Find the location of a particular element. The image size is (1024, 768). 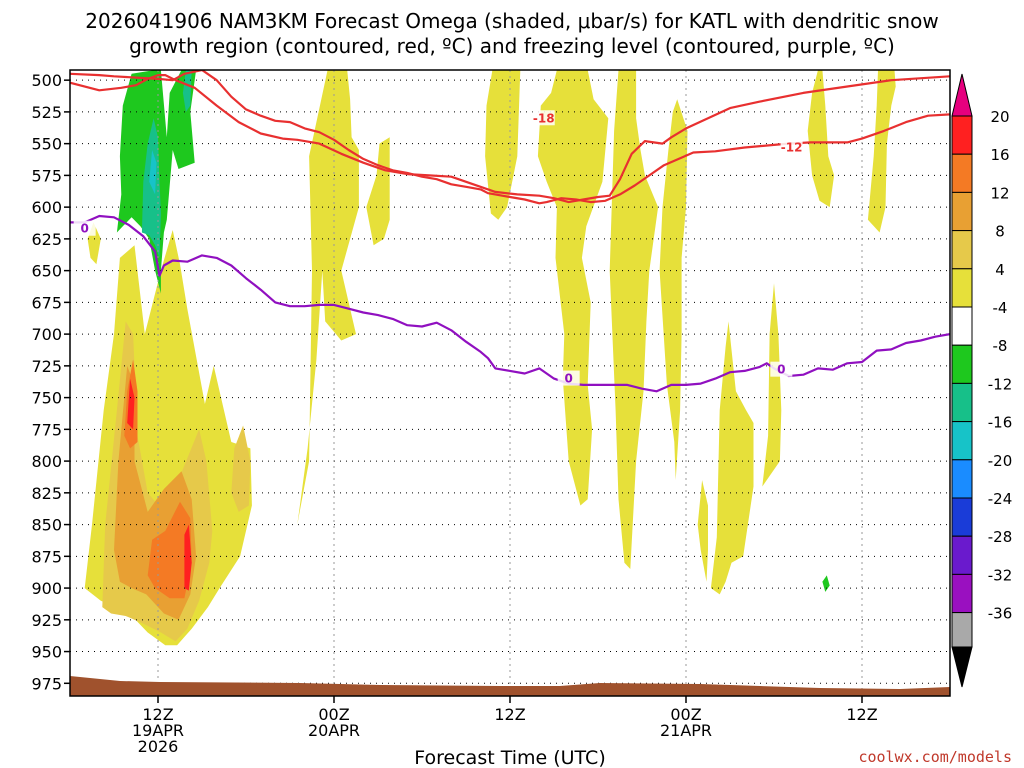

colorbar-label-5: -4 is located at coordinates (1000, 308).